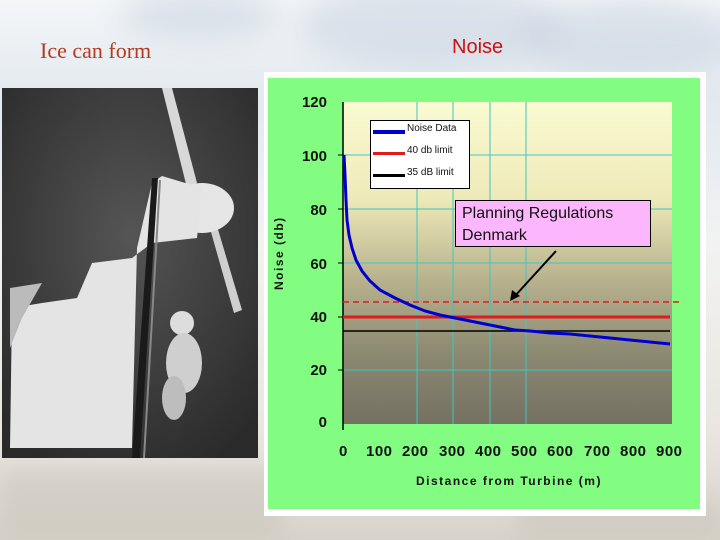 Image resolution: width=720 pixels, height=540 pixels. Describe the element at coordinates (314, 156) in the screenshot. I see `y-tick: 100` at that location.